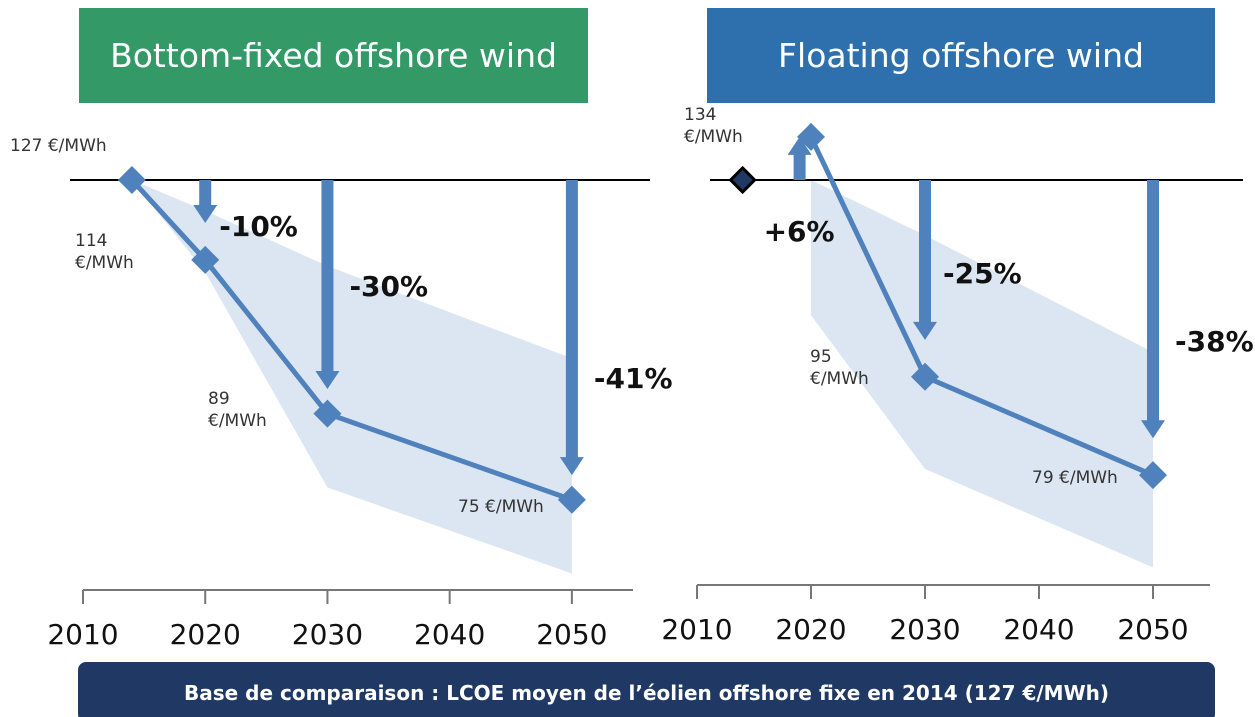  What do you see at coordinates (501, 507) in the screenshot?
I see `value-label: 75 €/MWh` at bounding box center [501, 507].